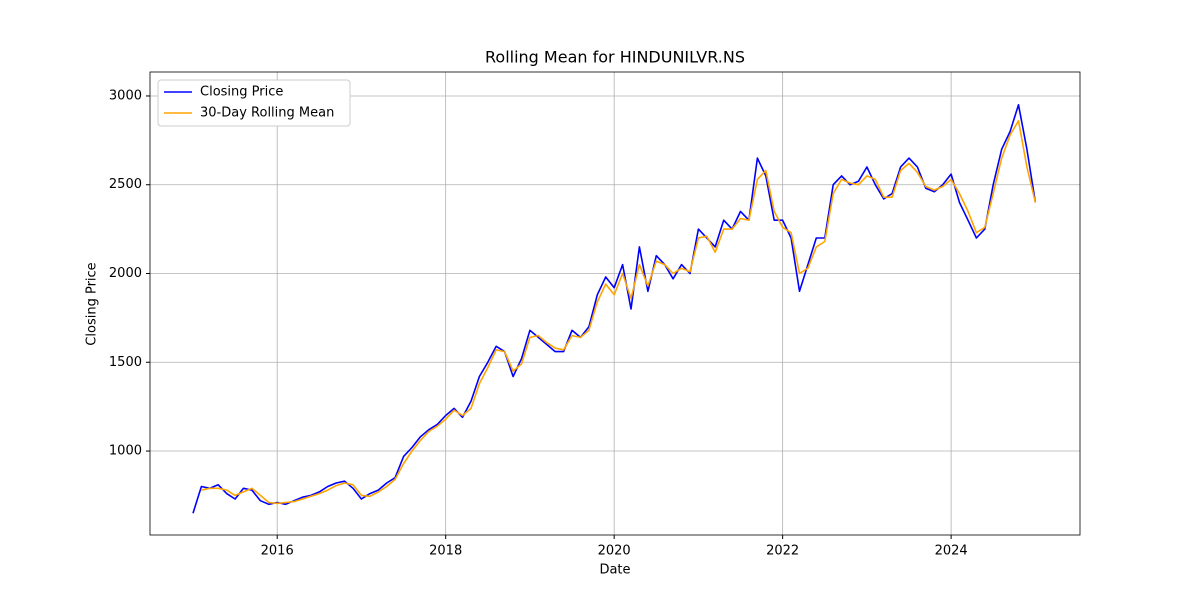 The width and height of the screenshot is (1200, 604). I want to click on y-tick-label: 2500, so click(125, 184).